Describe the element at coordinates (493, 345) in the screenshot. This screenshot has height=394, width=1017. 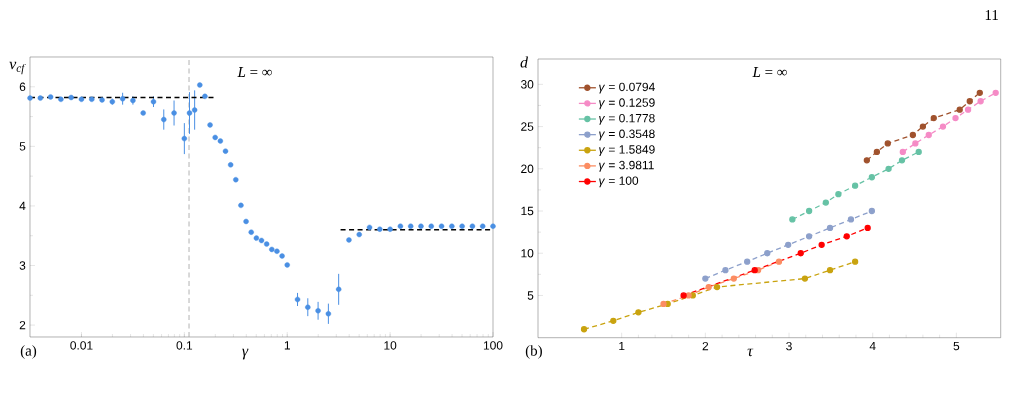
I see `x-tick-label: 100` at that location.